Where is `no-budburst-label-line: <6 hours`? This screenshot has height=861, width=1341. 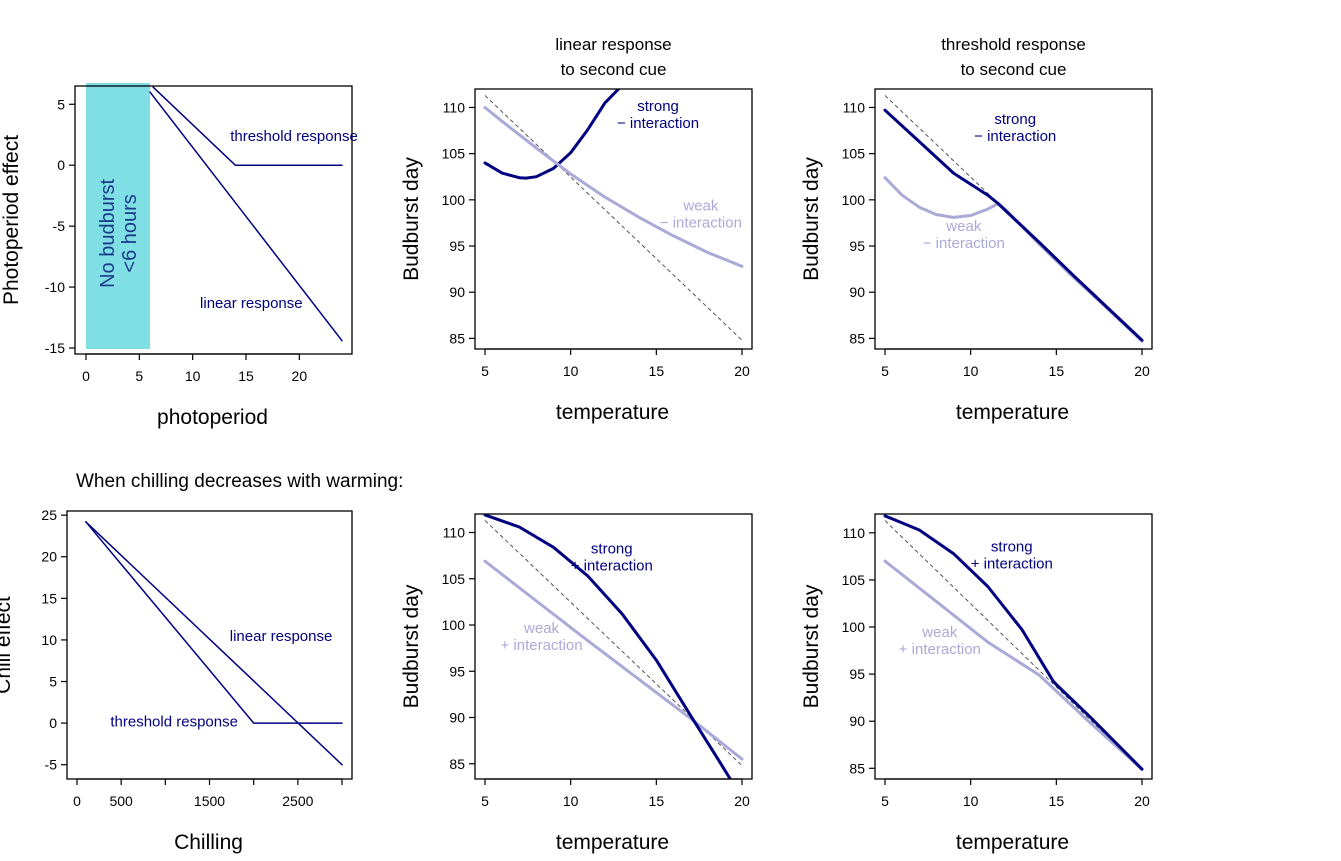 no-budburst-label-line: <6 hours is located at coordinates (130, 233).